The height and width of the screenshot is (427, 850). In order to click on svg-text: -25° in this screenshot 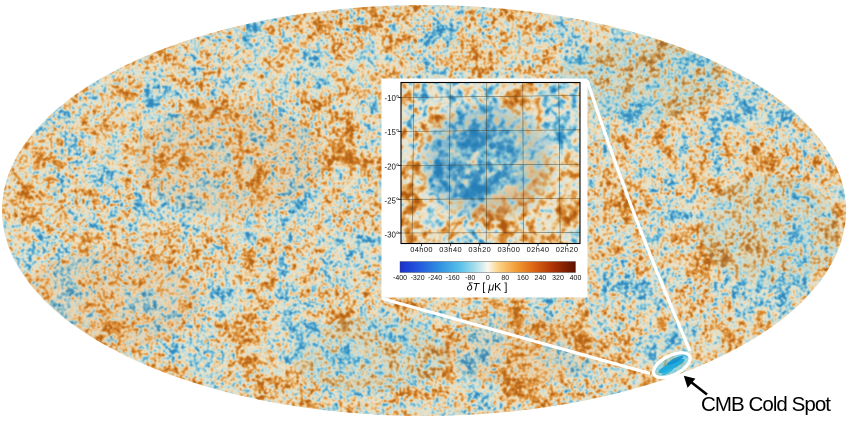, I will do `click(391, 200)`.